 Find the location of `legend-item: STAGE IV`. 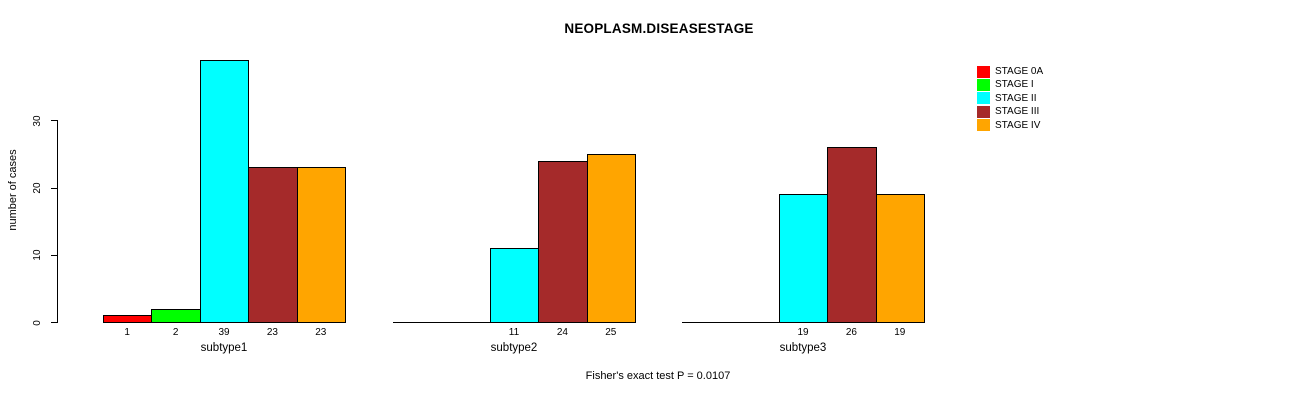

legend-item: STAGE IV is located at coordinates (1008, 125).